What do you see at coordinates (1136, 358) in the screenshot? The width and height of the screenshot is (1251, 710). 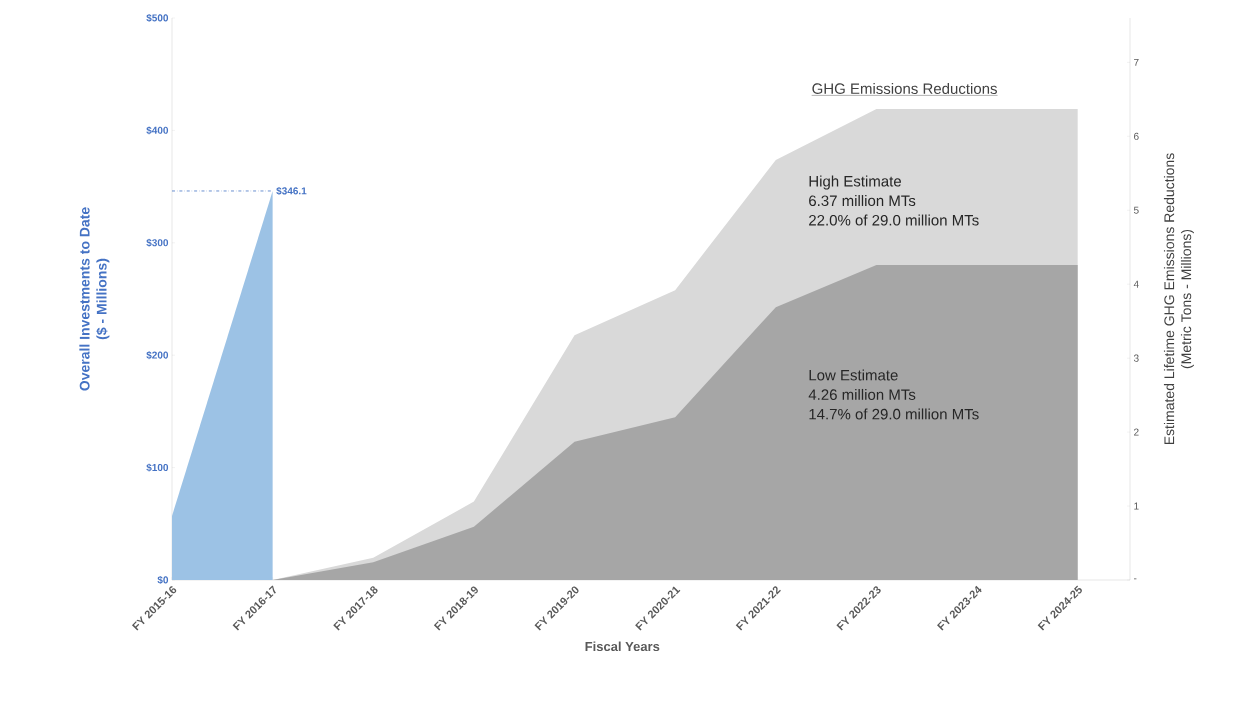 I see `y2-tick-label: 3` at bounding box center [1136, 358].